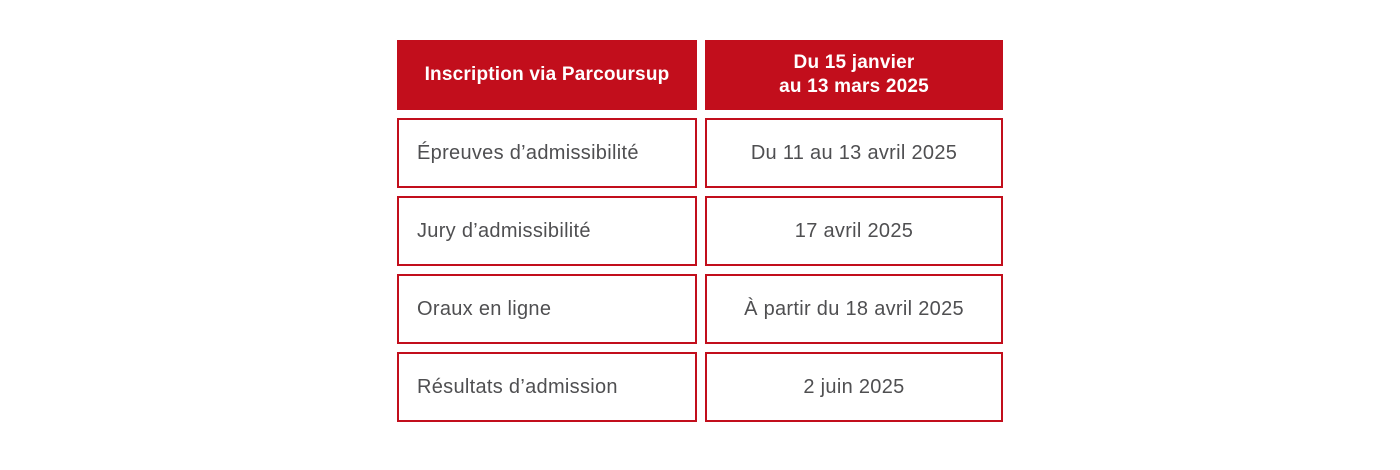 This screenshot has width=1400, height=470. I want to click on row-date: À partir du 18 avril 2025, so click(854, 308).